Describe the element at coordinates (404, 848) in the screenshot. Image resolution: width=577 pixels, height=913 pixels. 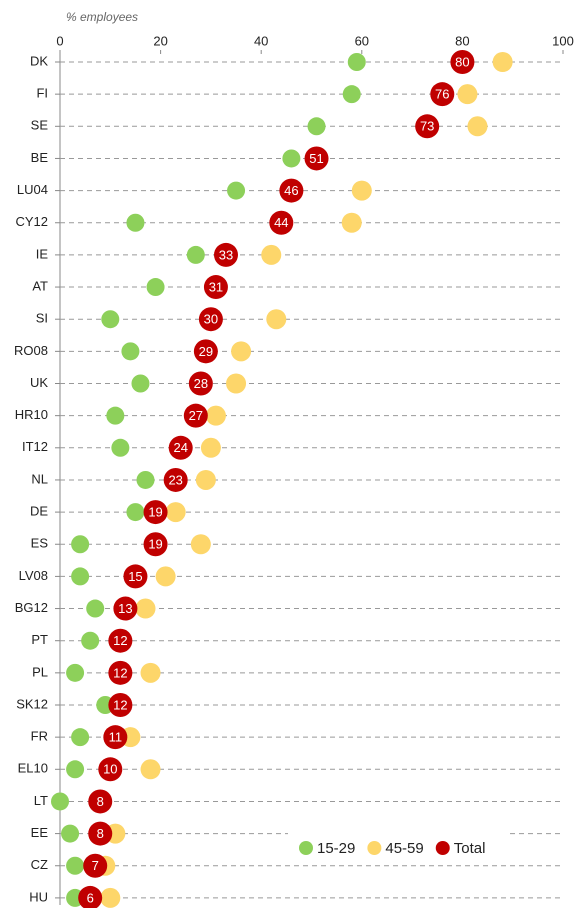
I see `legend-label: 45-59` at that location.